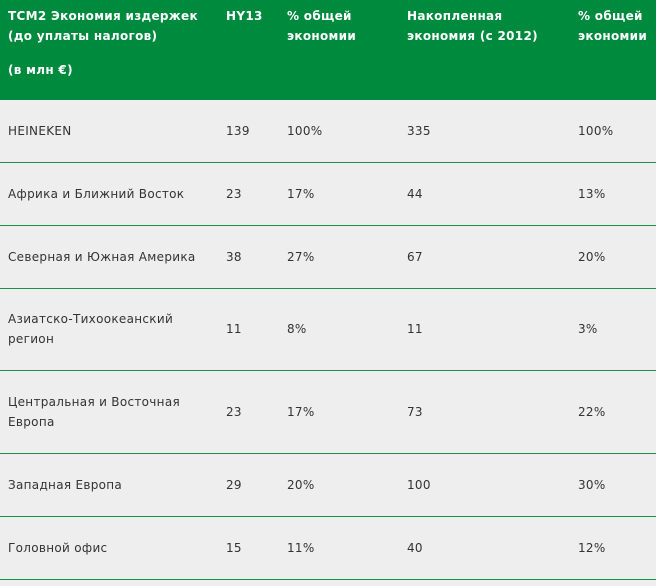  I want to click on cell-text: 11%, so click(301, 547).